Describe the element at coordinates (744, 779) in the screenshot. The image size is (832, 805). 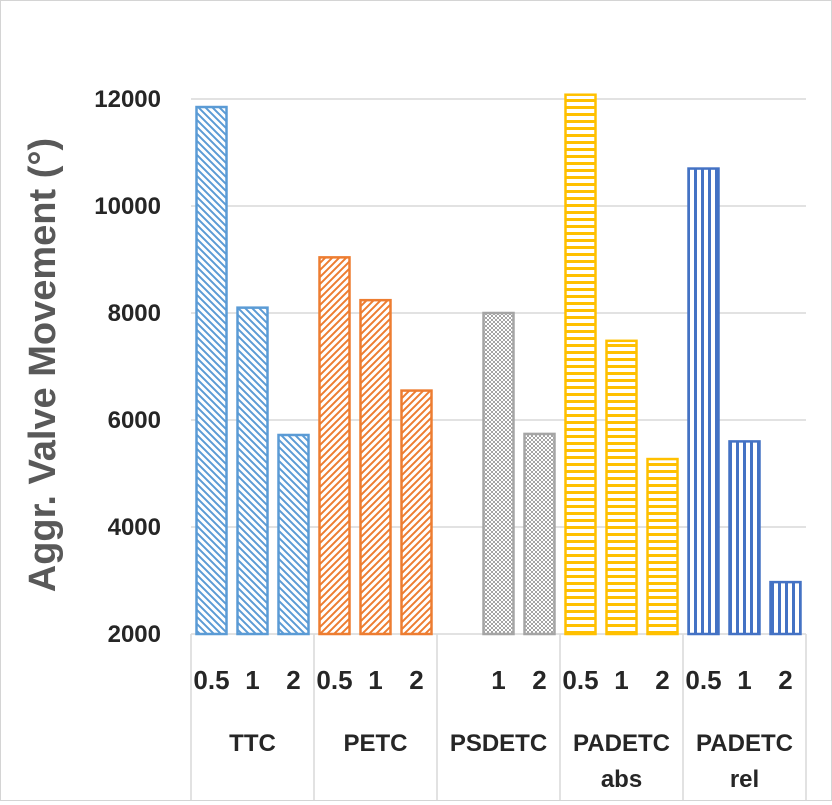
I see `group-label: rel` at that location.